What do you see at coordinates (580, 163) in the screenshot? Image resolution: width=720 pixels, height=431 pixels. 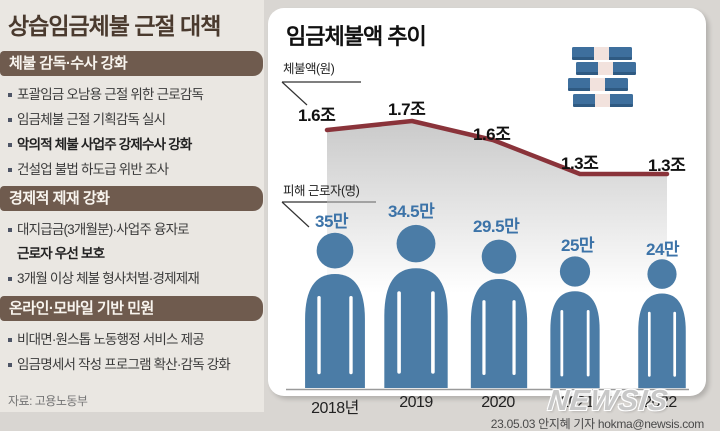 I see `amount-label-2021: 1.3조` at bounding box center [580, 163].